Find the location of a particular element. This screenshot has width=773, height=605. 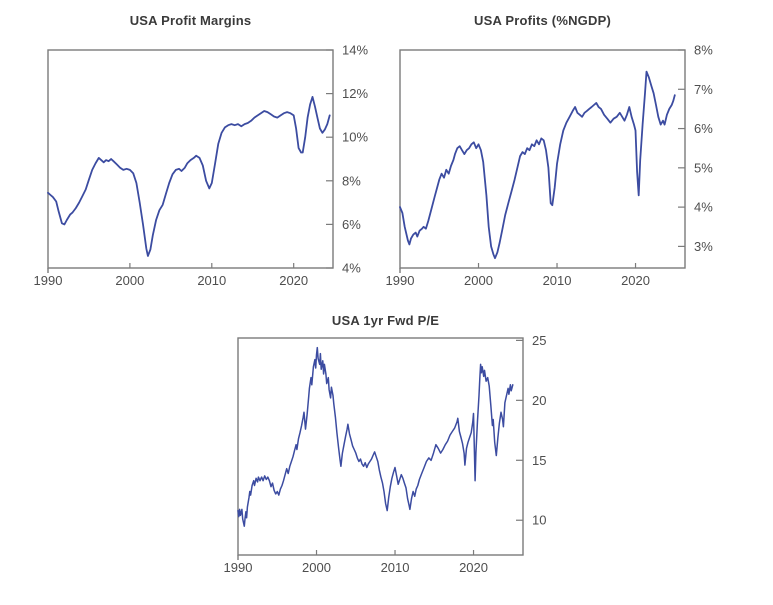

y-tick-label: 15 is located at coordinates (539, 460).